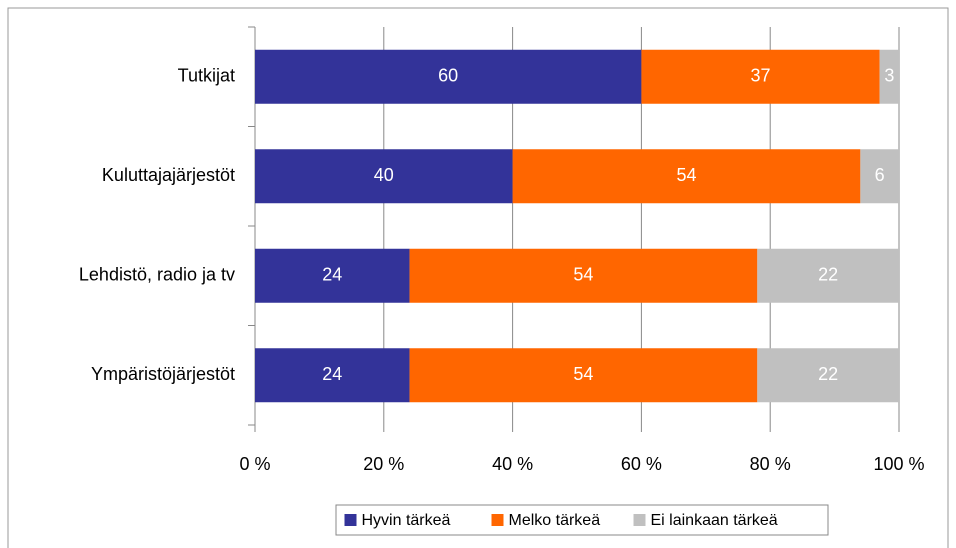 This screenshot has height=548, width=956. I want to click on data-label: 3, so click(889, 76).